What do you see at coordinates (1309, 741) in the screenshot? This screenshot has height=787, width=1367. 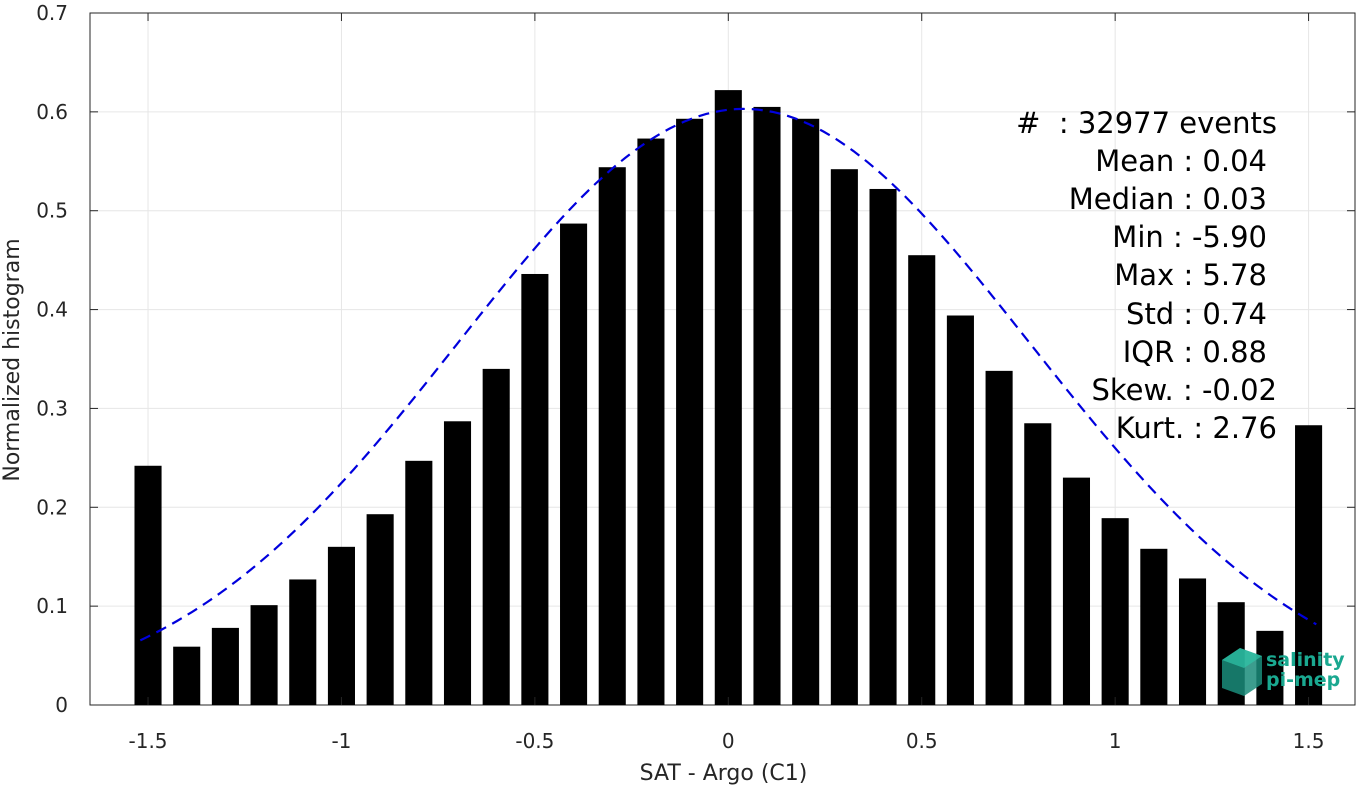 I see `x-tick-label-6: 1.5` at bounding box center [1309, 741].